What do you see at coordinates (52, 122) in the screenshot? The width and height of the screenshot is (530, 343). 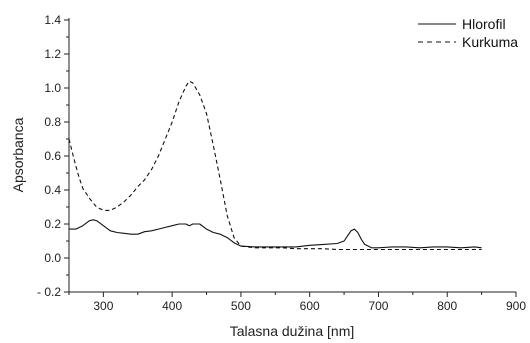 I see `y-tick-label: 0.8` at bounding box center [52, 122].